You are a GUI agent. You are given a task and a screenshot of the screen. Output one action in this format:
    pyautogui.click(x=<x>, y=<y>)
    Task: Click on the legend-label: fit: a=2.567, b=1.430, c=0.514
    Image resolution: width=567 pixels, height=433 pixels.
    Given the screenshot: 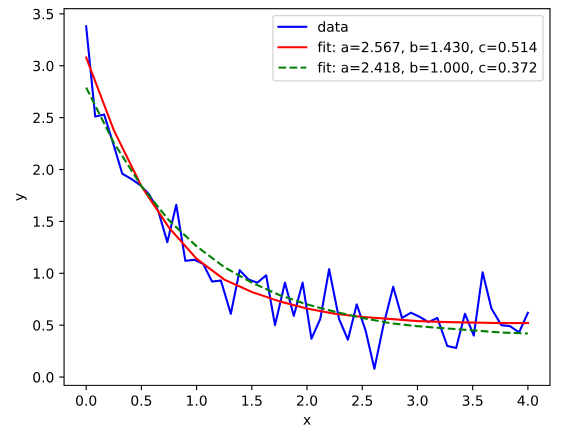 What is the action you would take?
    pyautogui.click(x=427, y=48)
    